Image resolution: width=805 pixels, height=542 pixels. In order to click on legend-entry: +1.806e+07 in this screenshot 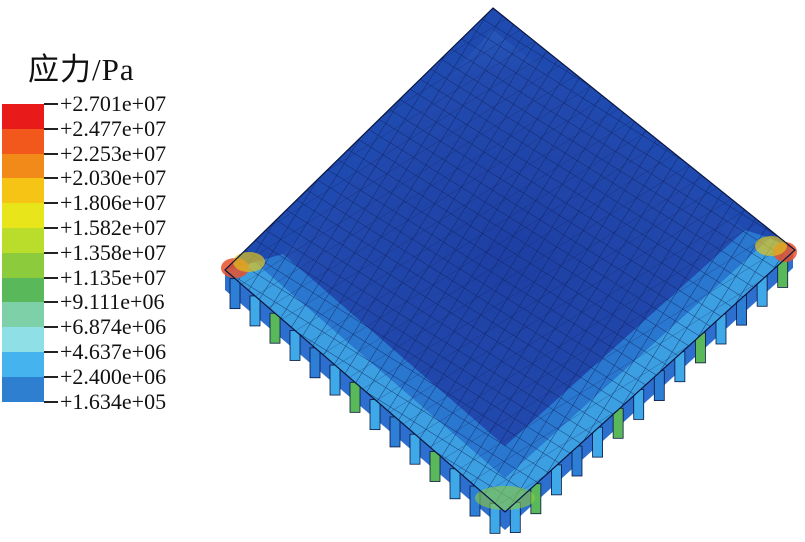, I will do `click(124, 203)`.